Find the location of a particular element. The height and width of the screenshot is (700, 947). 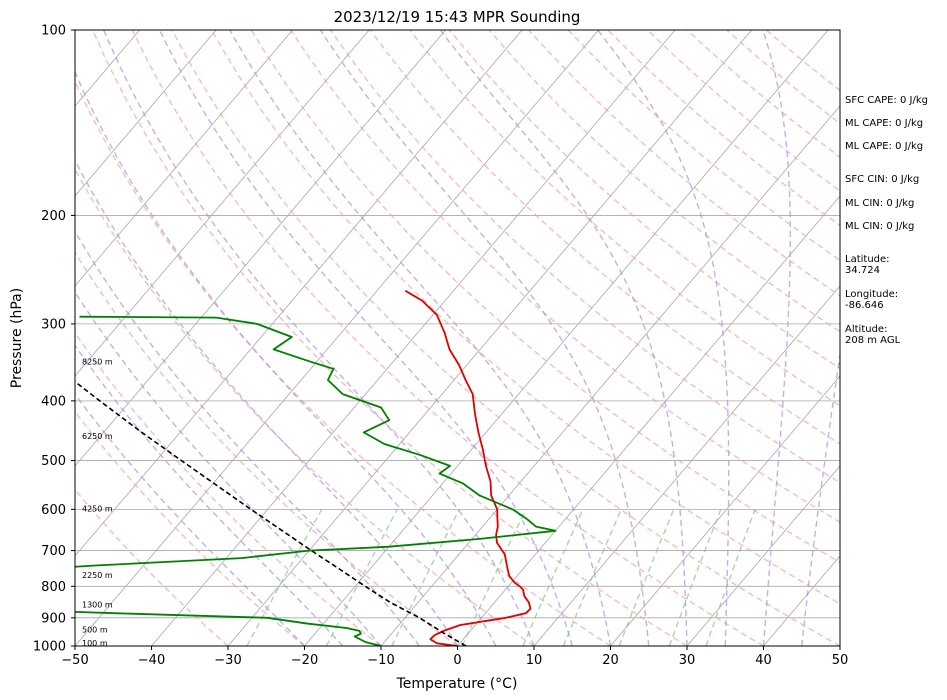

y-axis-ticks: 100 200 300 400 500 600 700 800 900 1000 is located at coordinates (54, 339).